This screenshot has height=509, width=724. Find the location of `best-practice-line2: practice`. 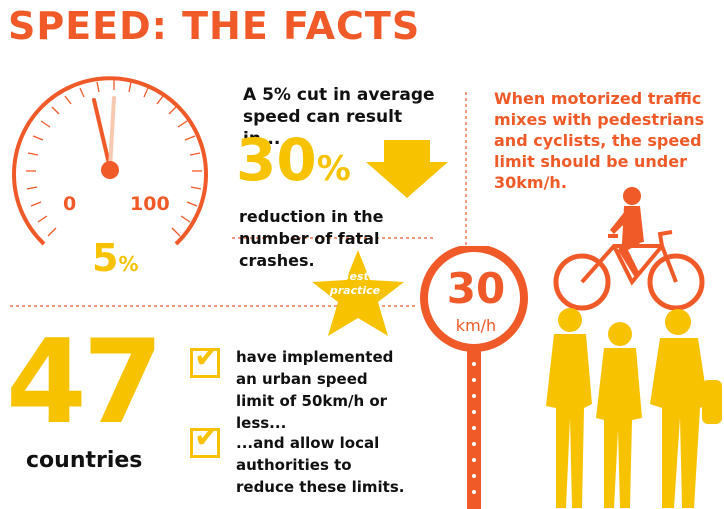

best-practice-line2: practice is located at coordinates (355, 290).